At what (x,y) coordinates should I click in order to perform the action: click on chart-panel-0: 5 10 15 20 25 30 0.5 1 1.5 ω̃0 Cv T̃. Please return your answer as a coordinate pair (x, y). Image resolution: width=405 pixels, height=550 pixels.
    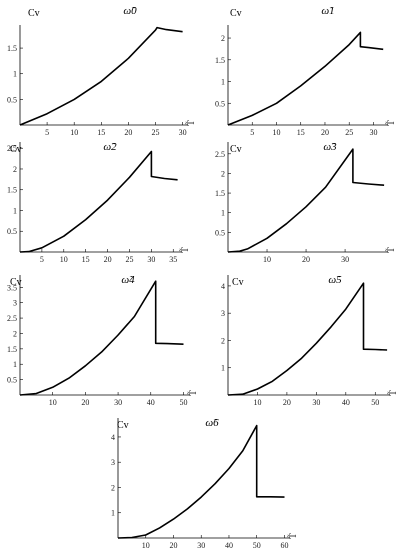
    Looking at the image, I should click on (101, 71).